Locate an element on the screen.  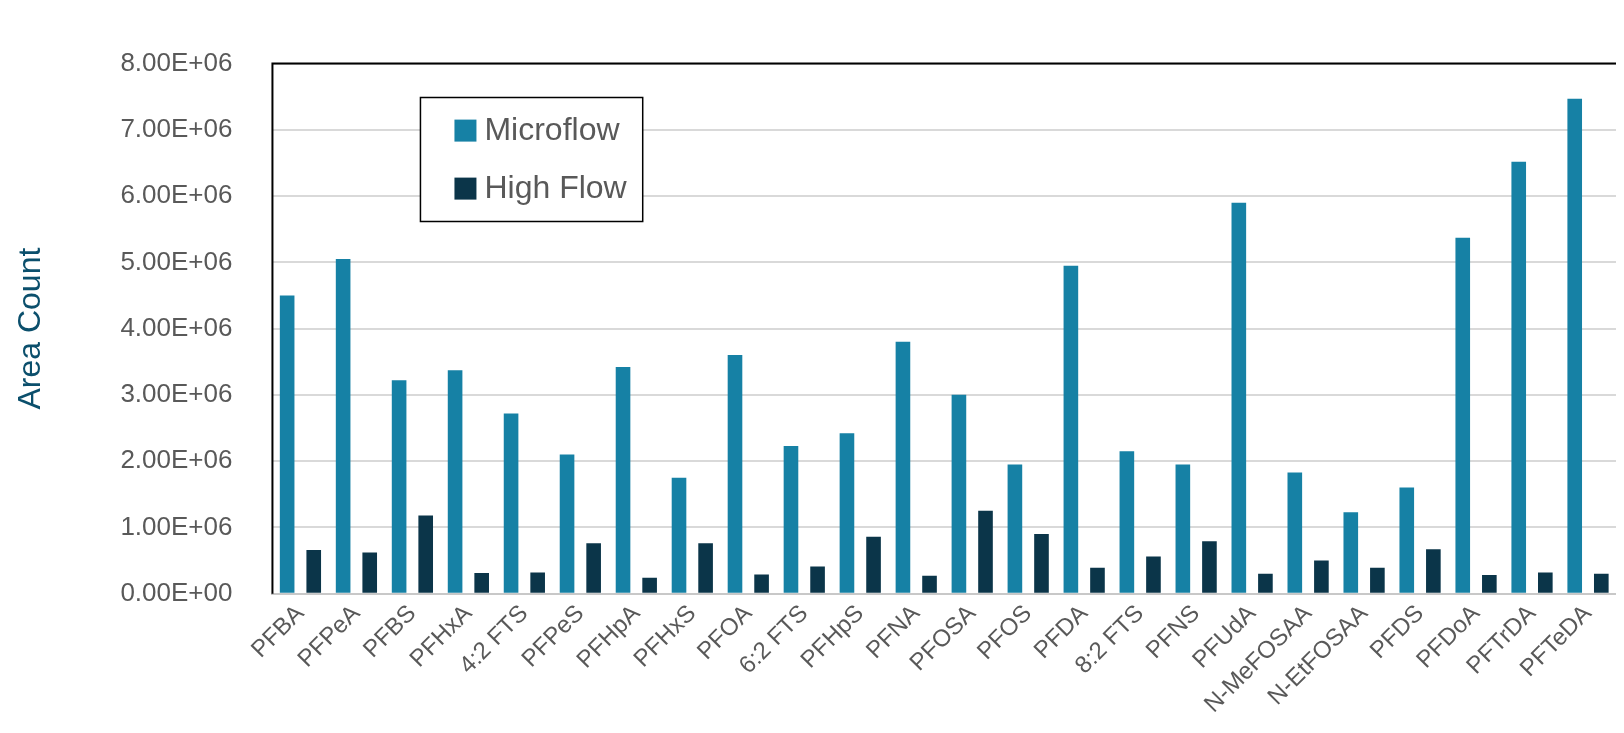
y-tick-label: 2.00E+06 is located at coordinates (176, 459).